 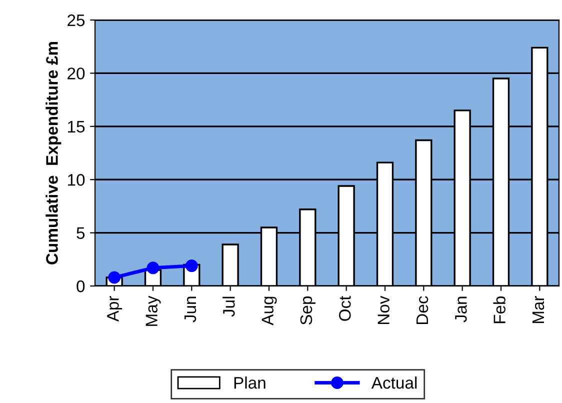 What do you see at coordinates (190, 309) in the screenshot?
I see `x-tick-label: Jun` at bounding box center [190, 309].